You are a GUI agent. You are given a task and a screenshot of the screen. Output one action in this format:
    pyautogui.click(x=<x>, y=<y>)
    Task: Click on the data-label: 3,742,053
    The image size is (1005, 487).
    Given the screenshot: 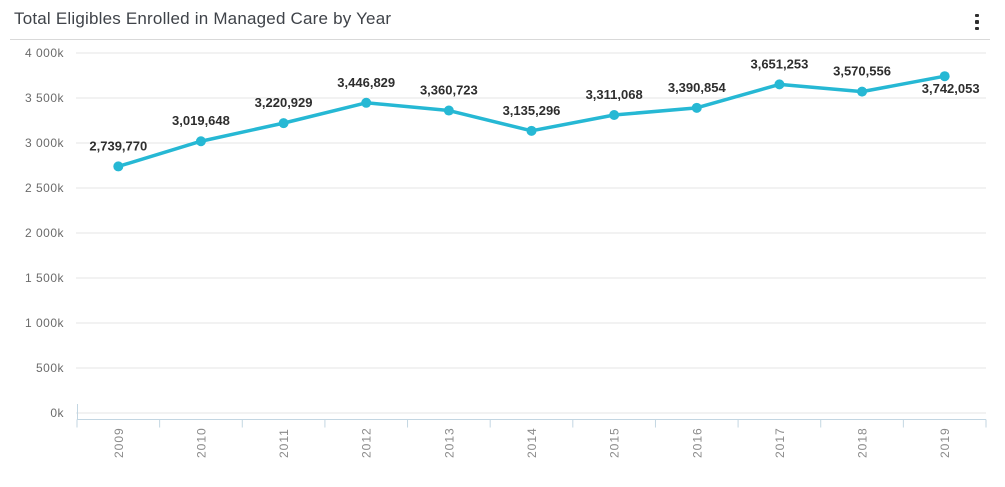 What is the action you would take?
    pyautogui.click(x=951, y=88)
    